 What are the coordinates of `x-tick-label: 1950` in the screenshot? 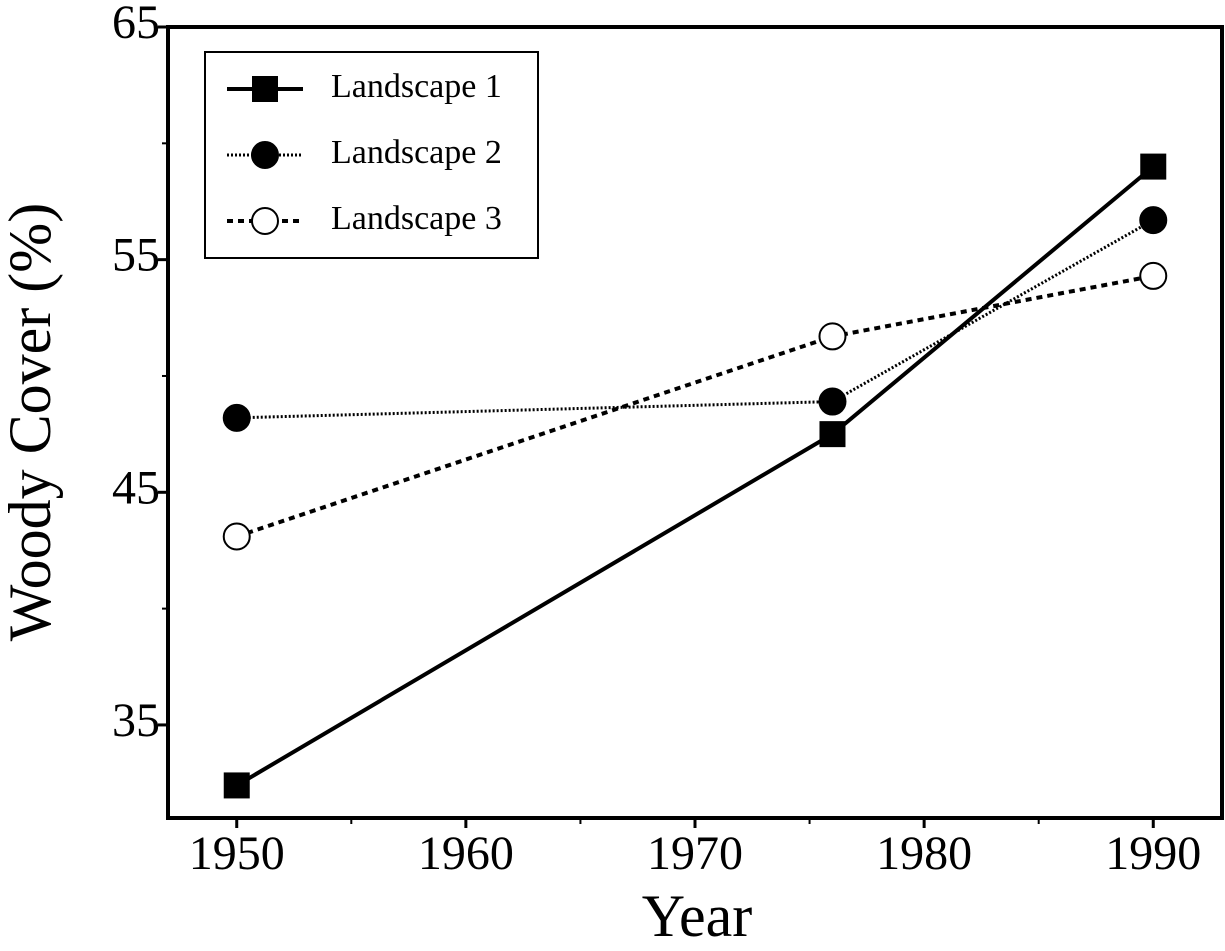 It's located at (237, 853).